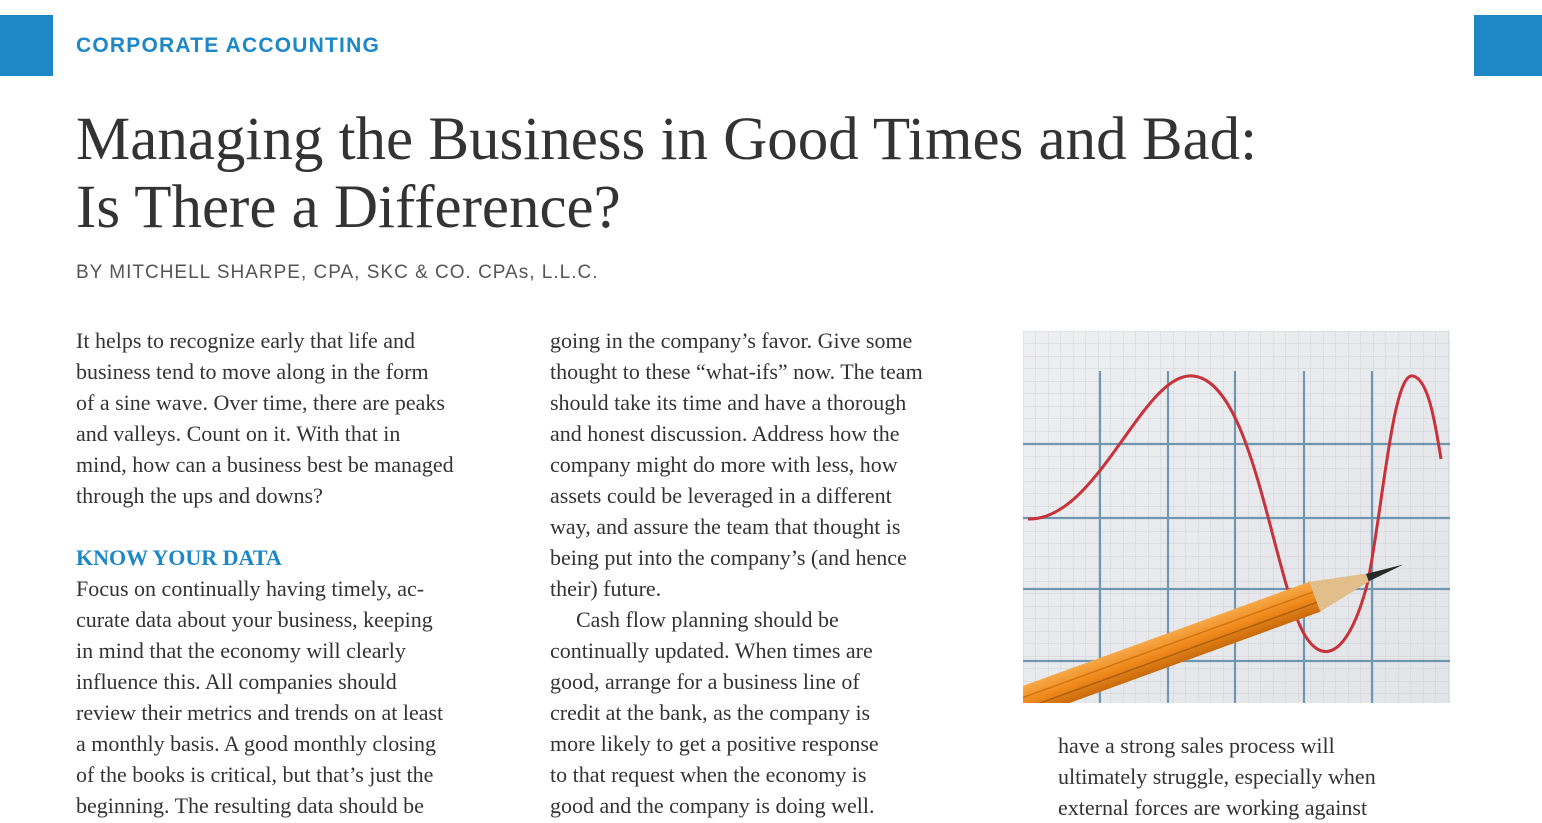  Describe the element at coordinates (348, 207) in the screenshot. I see `article-title-line-2: Is There a Difference?` at that location.